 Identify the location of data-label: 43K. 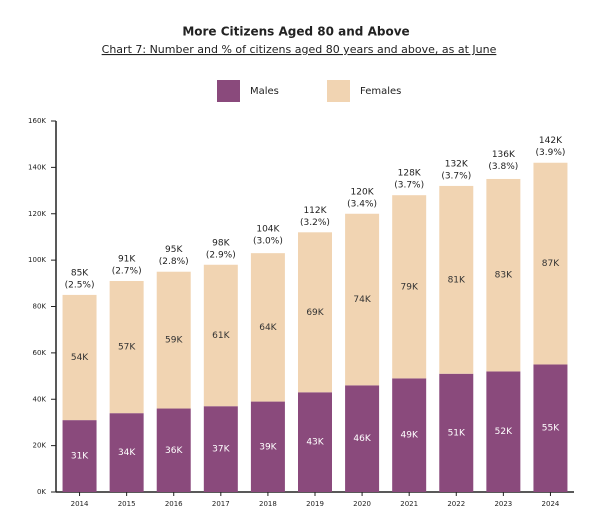
(315, 443).